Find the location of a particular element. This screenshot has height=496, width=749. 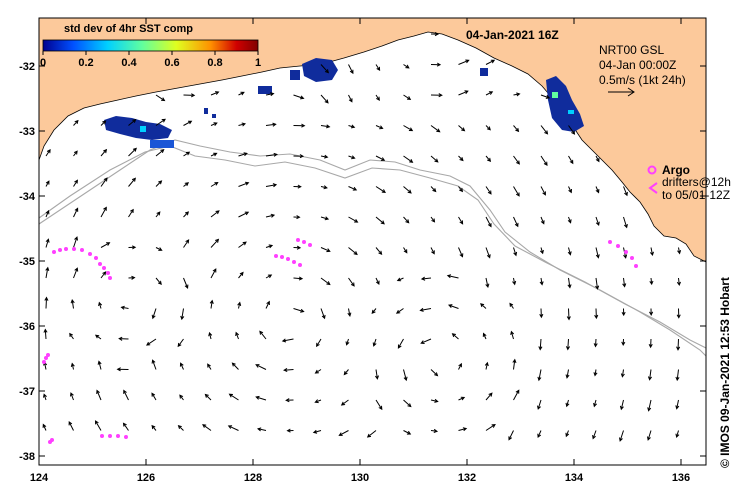

argo-marker-icon is located at coordinates (652, 170).